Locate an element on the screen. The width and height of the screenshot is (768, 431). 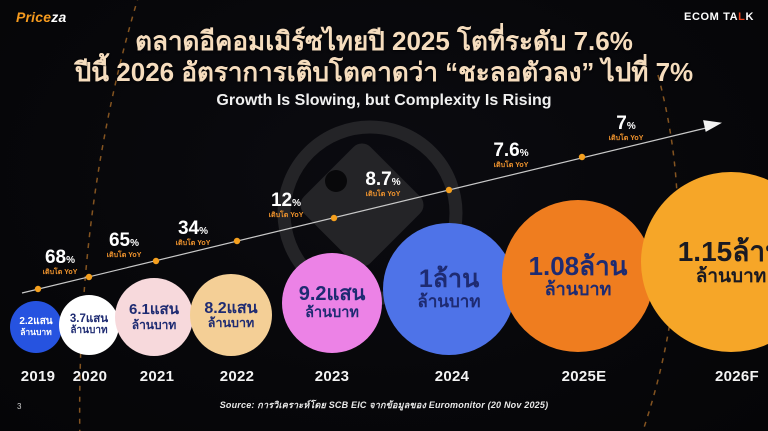
bubble-value: 6.1แสน is located at coordinates (154, 310).